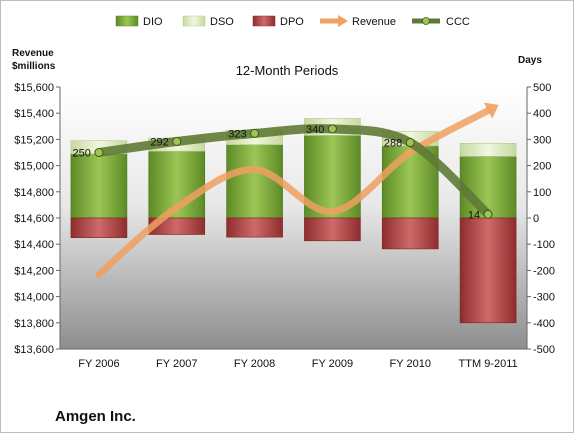 The height and width of the screenshot is (433, 574). I want to click on legend-label-revenue: Revenue, so click(374, 22).